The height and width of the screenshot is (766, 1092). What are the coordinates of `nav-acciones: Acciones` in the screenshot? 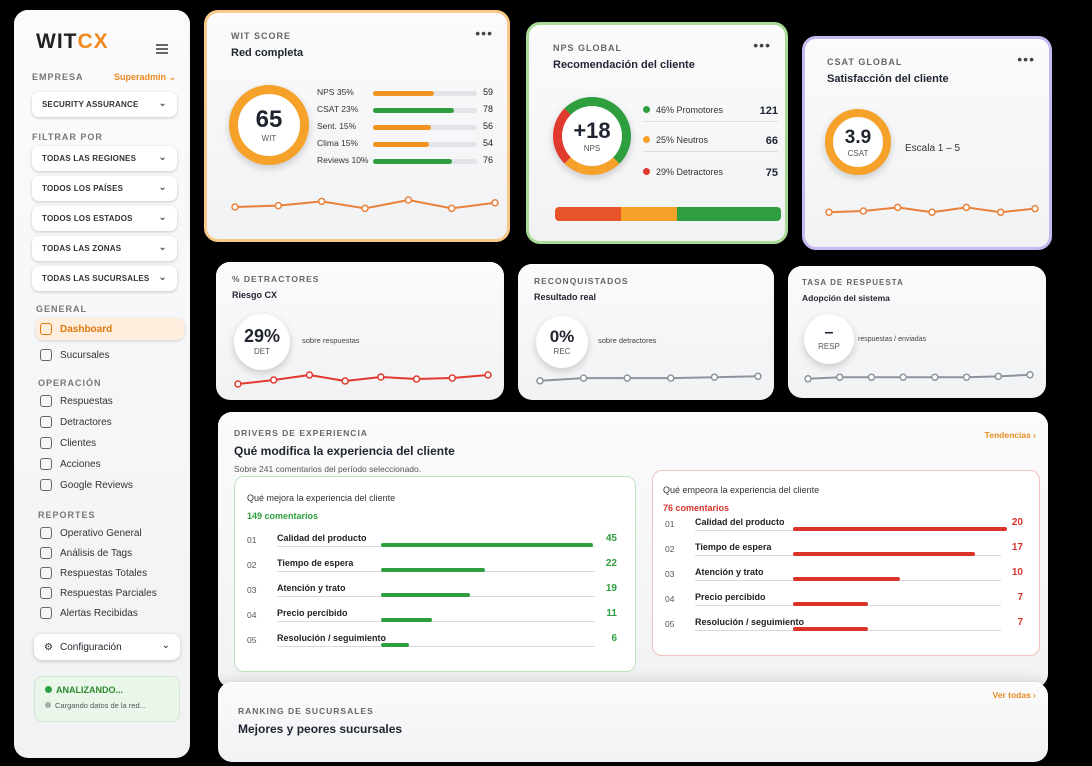 It's located at (110, 464).